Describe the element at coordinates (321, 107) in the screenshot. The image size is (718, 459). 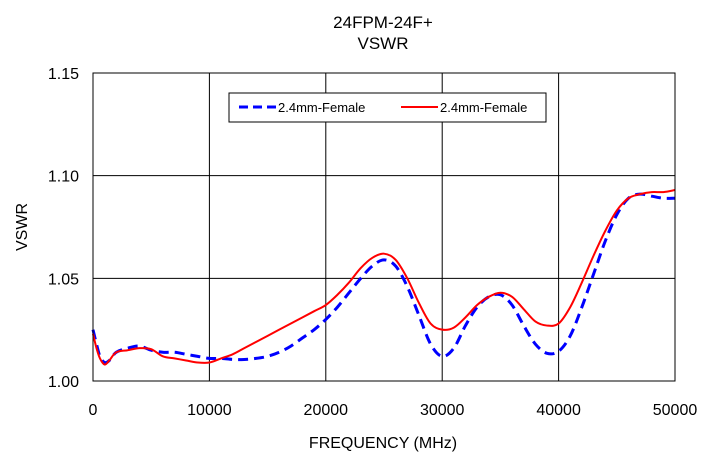
I see `legend-label-blue: 2.4mm-Female` at that location.